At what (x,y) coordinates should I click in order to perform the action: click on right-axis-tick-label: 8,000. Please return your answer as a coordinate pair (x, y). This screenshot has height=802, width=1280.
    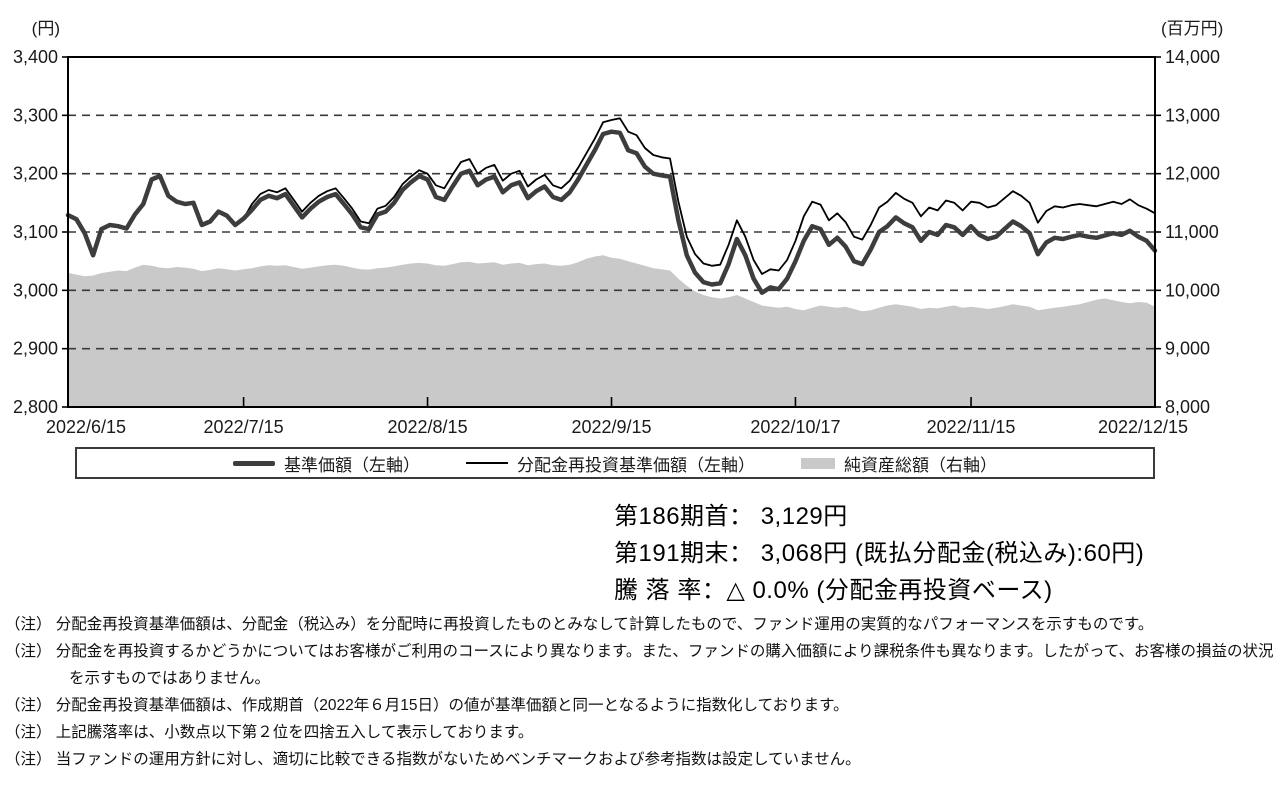
    Looking at the image, I should click on (1187, 407).